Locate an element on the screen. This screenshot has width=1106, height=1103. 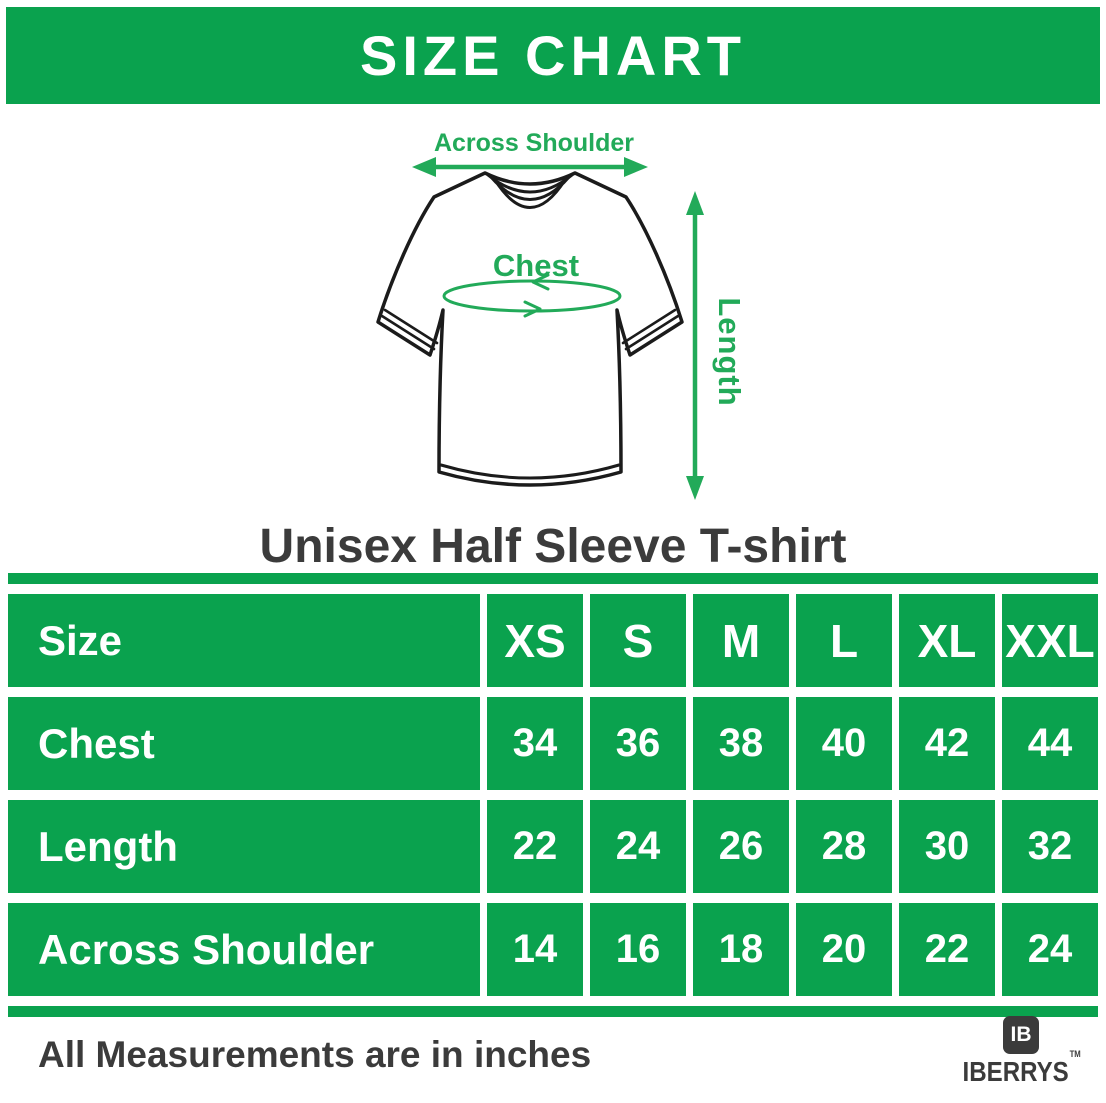
banner-title: SIZE CHART is located at coordinates (553, 55).